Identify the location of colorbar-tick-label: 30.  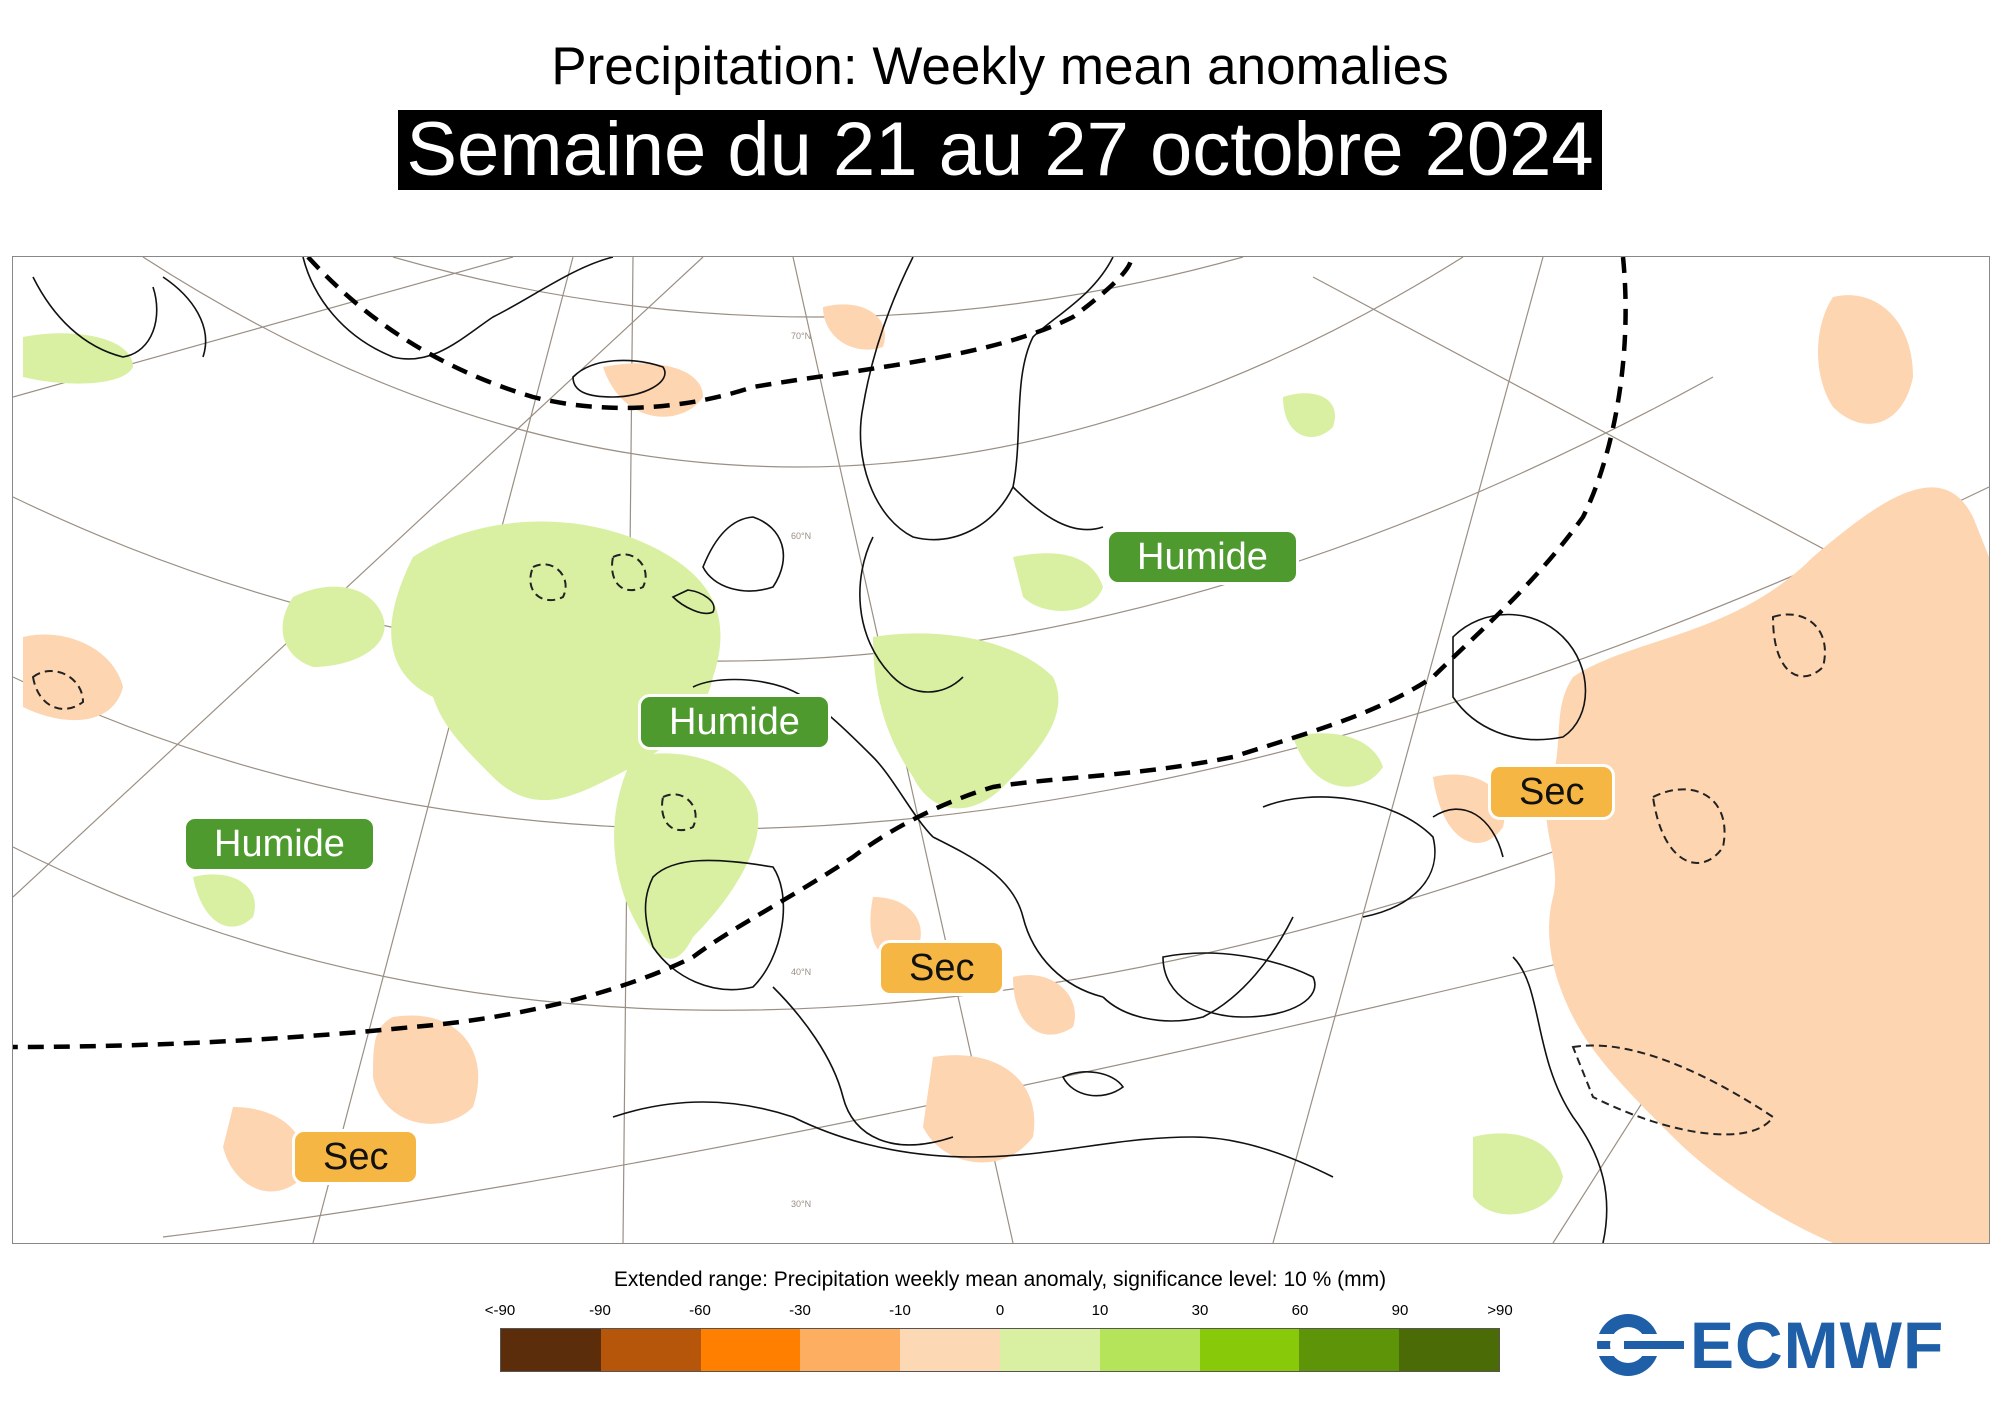
(1200, 1310).